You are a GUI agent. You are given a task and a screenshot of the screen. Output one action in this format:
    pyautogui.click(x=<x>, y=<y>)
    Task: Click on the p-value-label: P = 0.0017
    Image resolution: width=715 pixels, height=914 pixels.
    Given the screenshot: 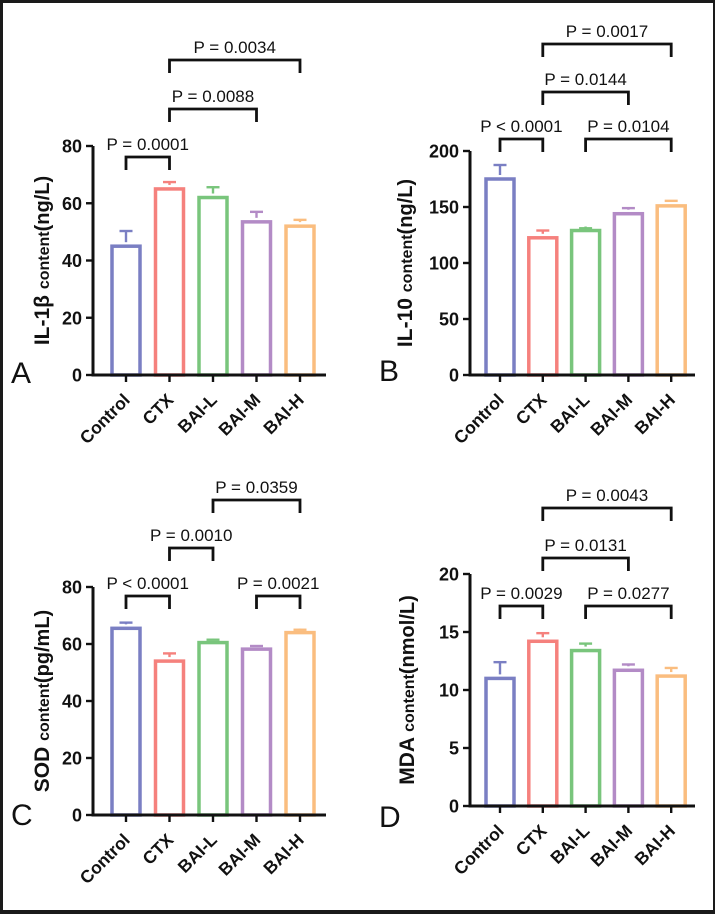 What is the action you would take?
    pyautogui.click(x=607, y=31)
    